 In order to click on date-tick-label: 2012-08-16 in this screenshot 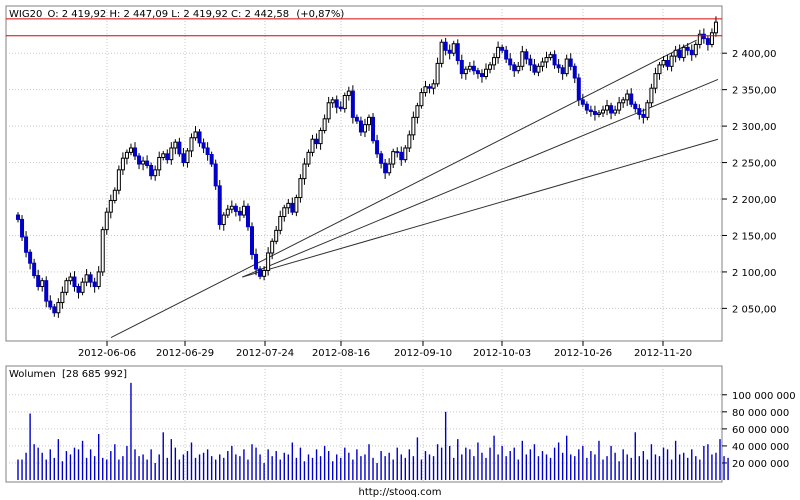, I will do `click(341, 353)`.